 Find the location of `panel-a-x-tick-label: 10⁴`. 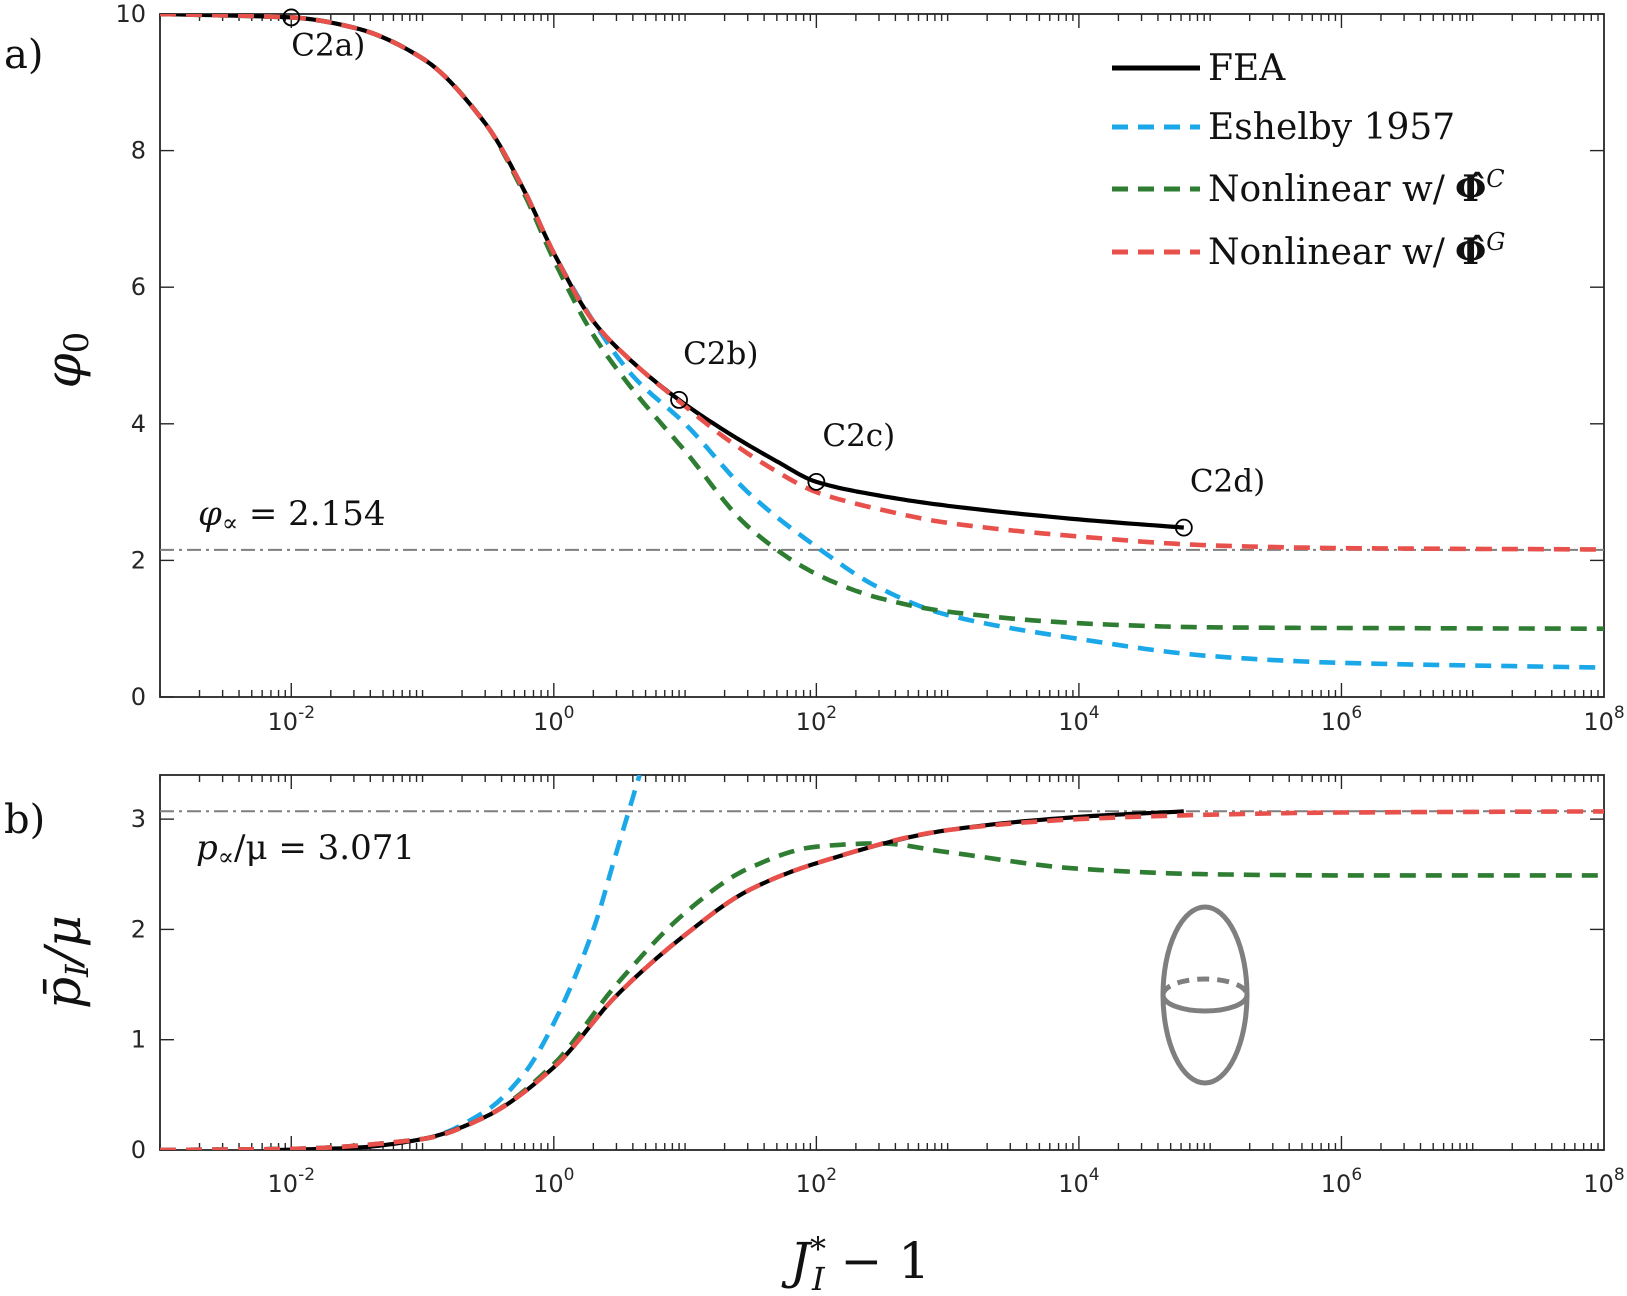

panel-a-x-tick-label: 10⁴ is located at coordinates (1078, 719).